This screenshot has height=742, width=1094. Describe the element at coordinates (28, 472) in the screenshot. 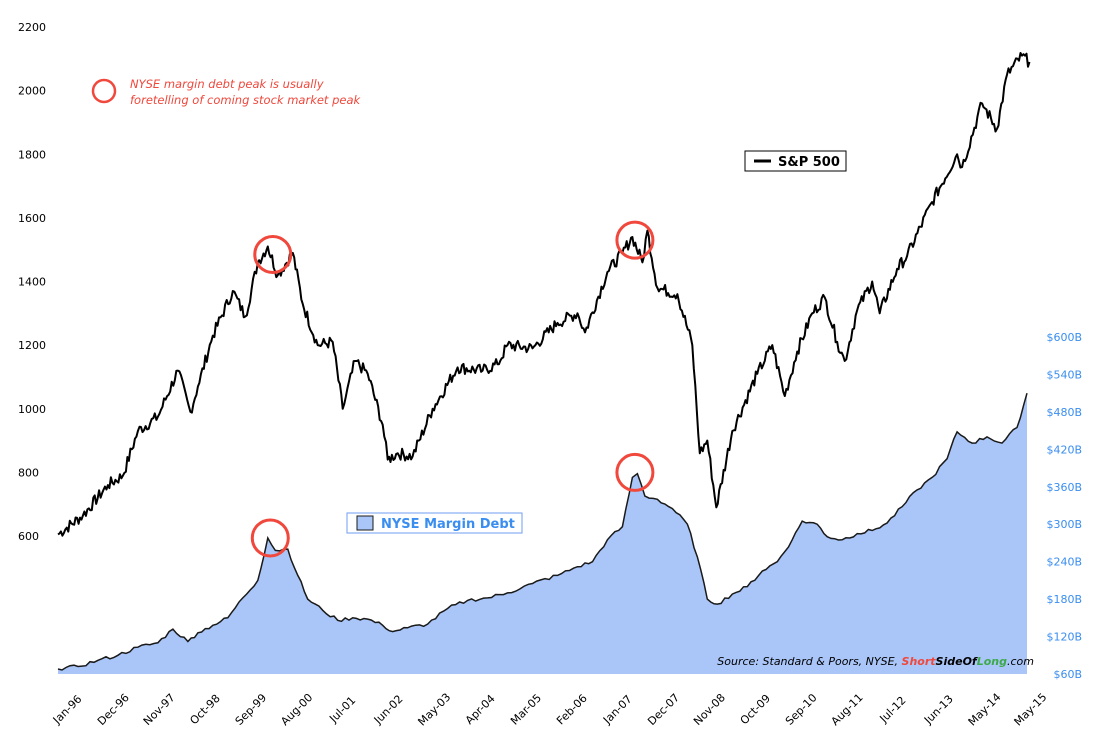

I see `left-tick-label: 800` at that location.